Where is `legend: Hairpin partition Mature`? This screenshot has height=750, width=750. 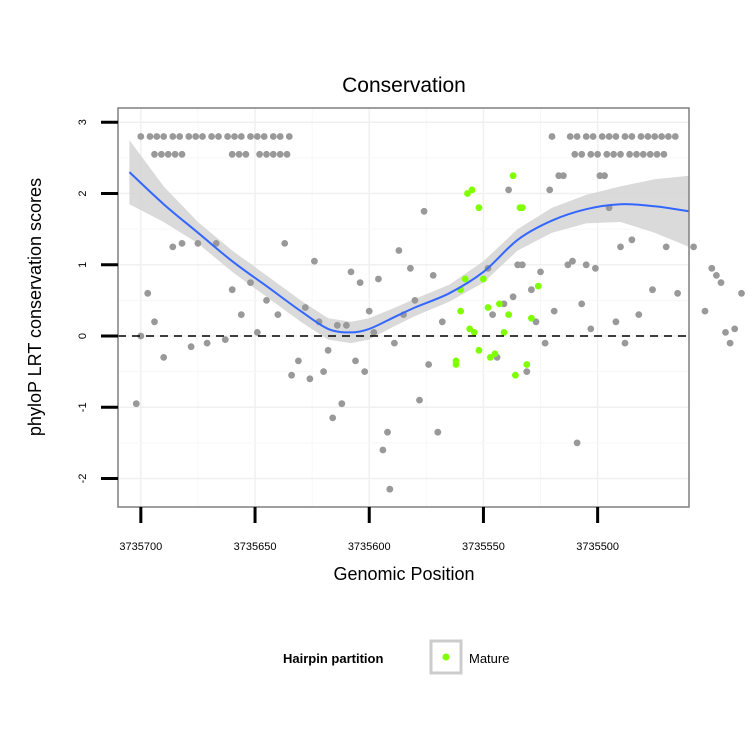
legend: Hairpin partition Mature is located at coordinates (396, 657).